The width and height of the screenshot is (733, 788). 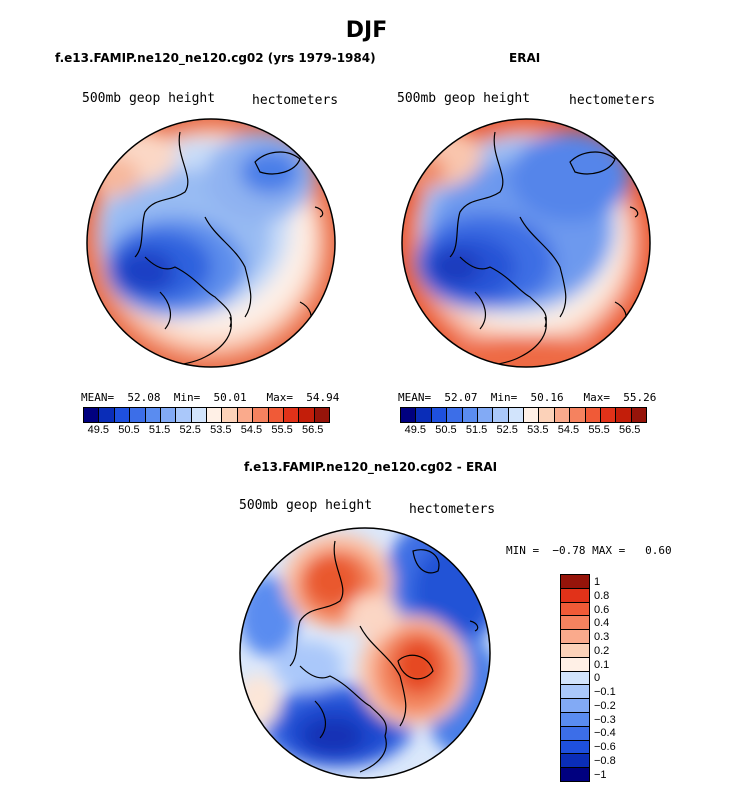 I want to click on diff-panel-title: f.e13.FAMIP.ne120_ne120.cg02 - ERAI, so click(x=371, y=467).